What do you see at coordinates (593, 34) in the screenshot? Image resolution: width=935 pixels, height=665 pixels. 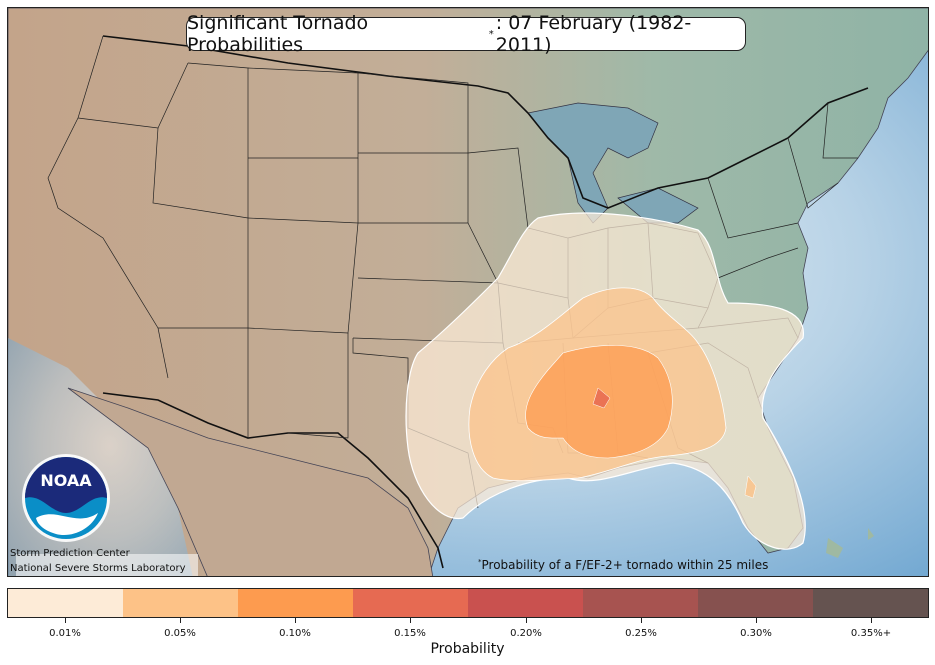 I see `title-suffix: : 07 February (1982-2011)` at bounding box center [593, 34].